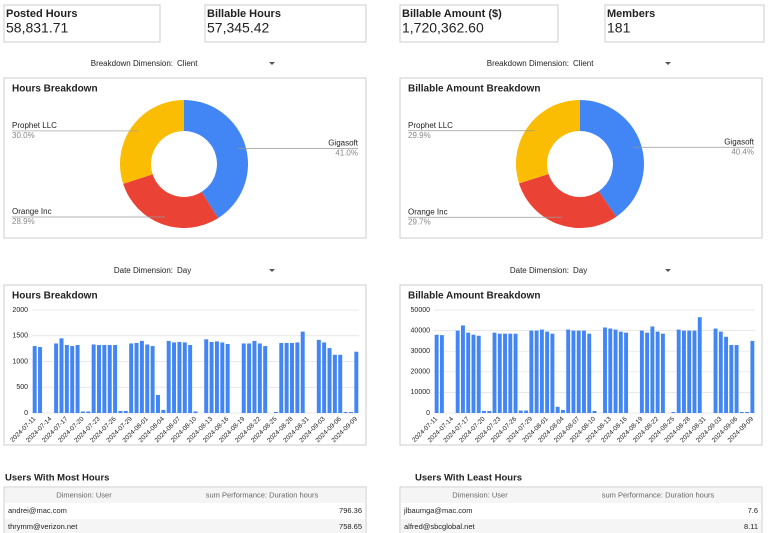 This screenshot has height=533, width=768. What do you see at coordinates (184, 270) in the screenshot?
I see `dropdown-value: Day` at bounding box center [184, 270].